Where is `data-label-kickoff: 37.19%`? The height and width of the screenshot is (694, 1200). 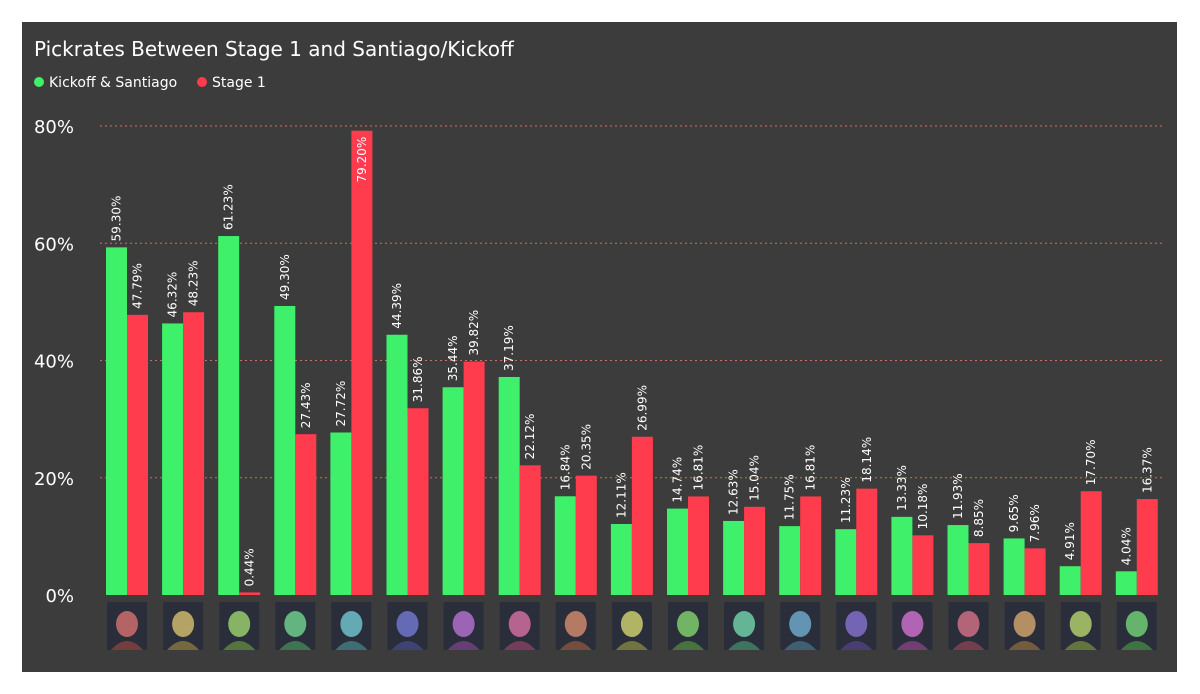 data-label-kickoff: 37.19% is located at coordinates (509, 348).